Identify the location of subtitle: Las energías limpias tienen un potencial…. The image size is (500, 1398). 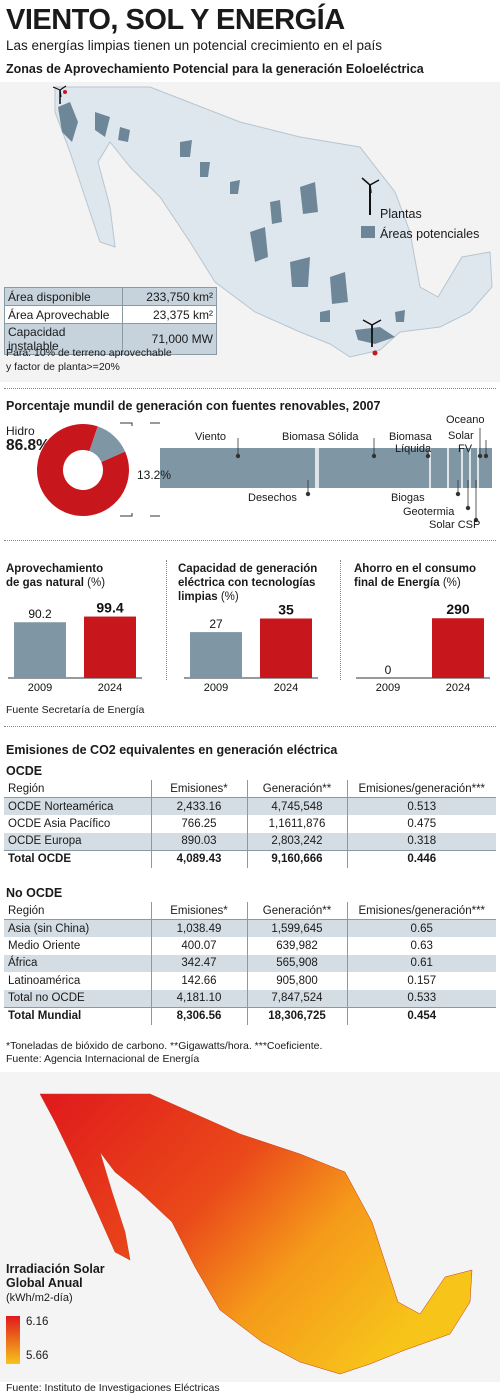
(194, 45).